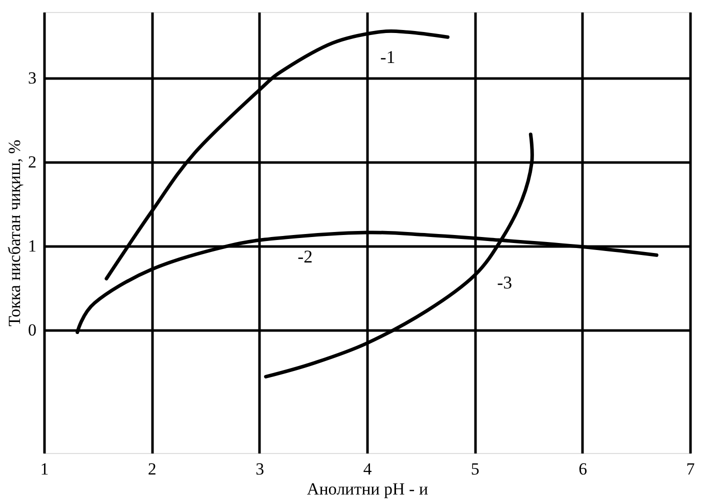 The width and height of the screenshot is (707, 502). What do you see at coordinates (367, 489) in the screenshot?
I see `x-axis-title: Анолитни pH - и` at bounding box center [367, 489].